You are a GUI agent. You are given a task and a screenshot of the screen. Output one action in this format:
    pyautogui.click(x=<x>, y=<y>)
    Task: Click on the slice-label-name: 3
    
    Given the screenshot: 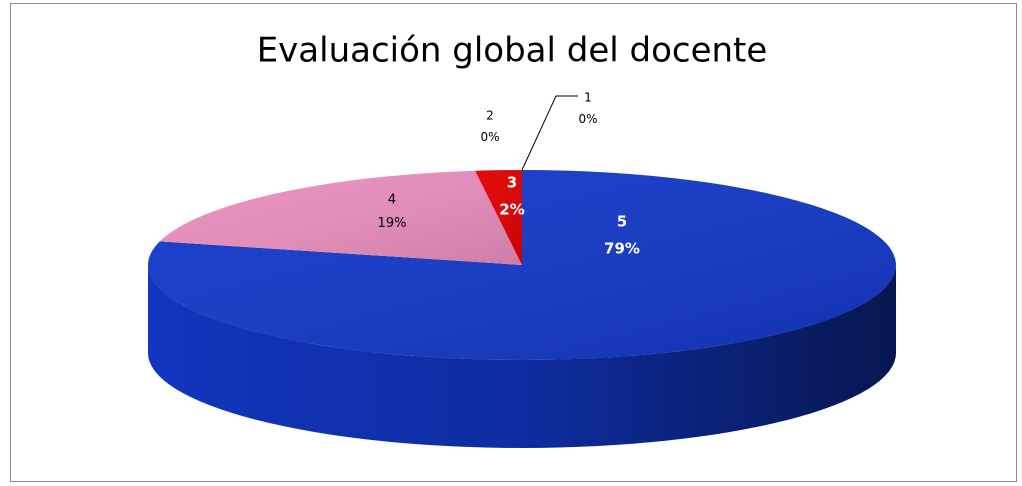 What is the action you would take?
    pyautogui.click(x=512, y=183)
    